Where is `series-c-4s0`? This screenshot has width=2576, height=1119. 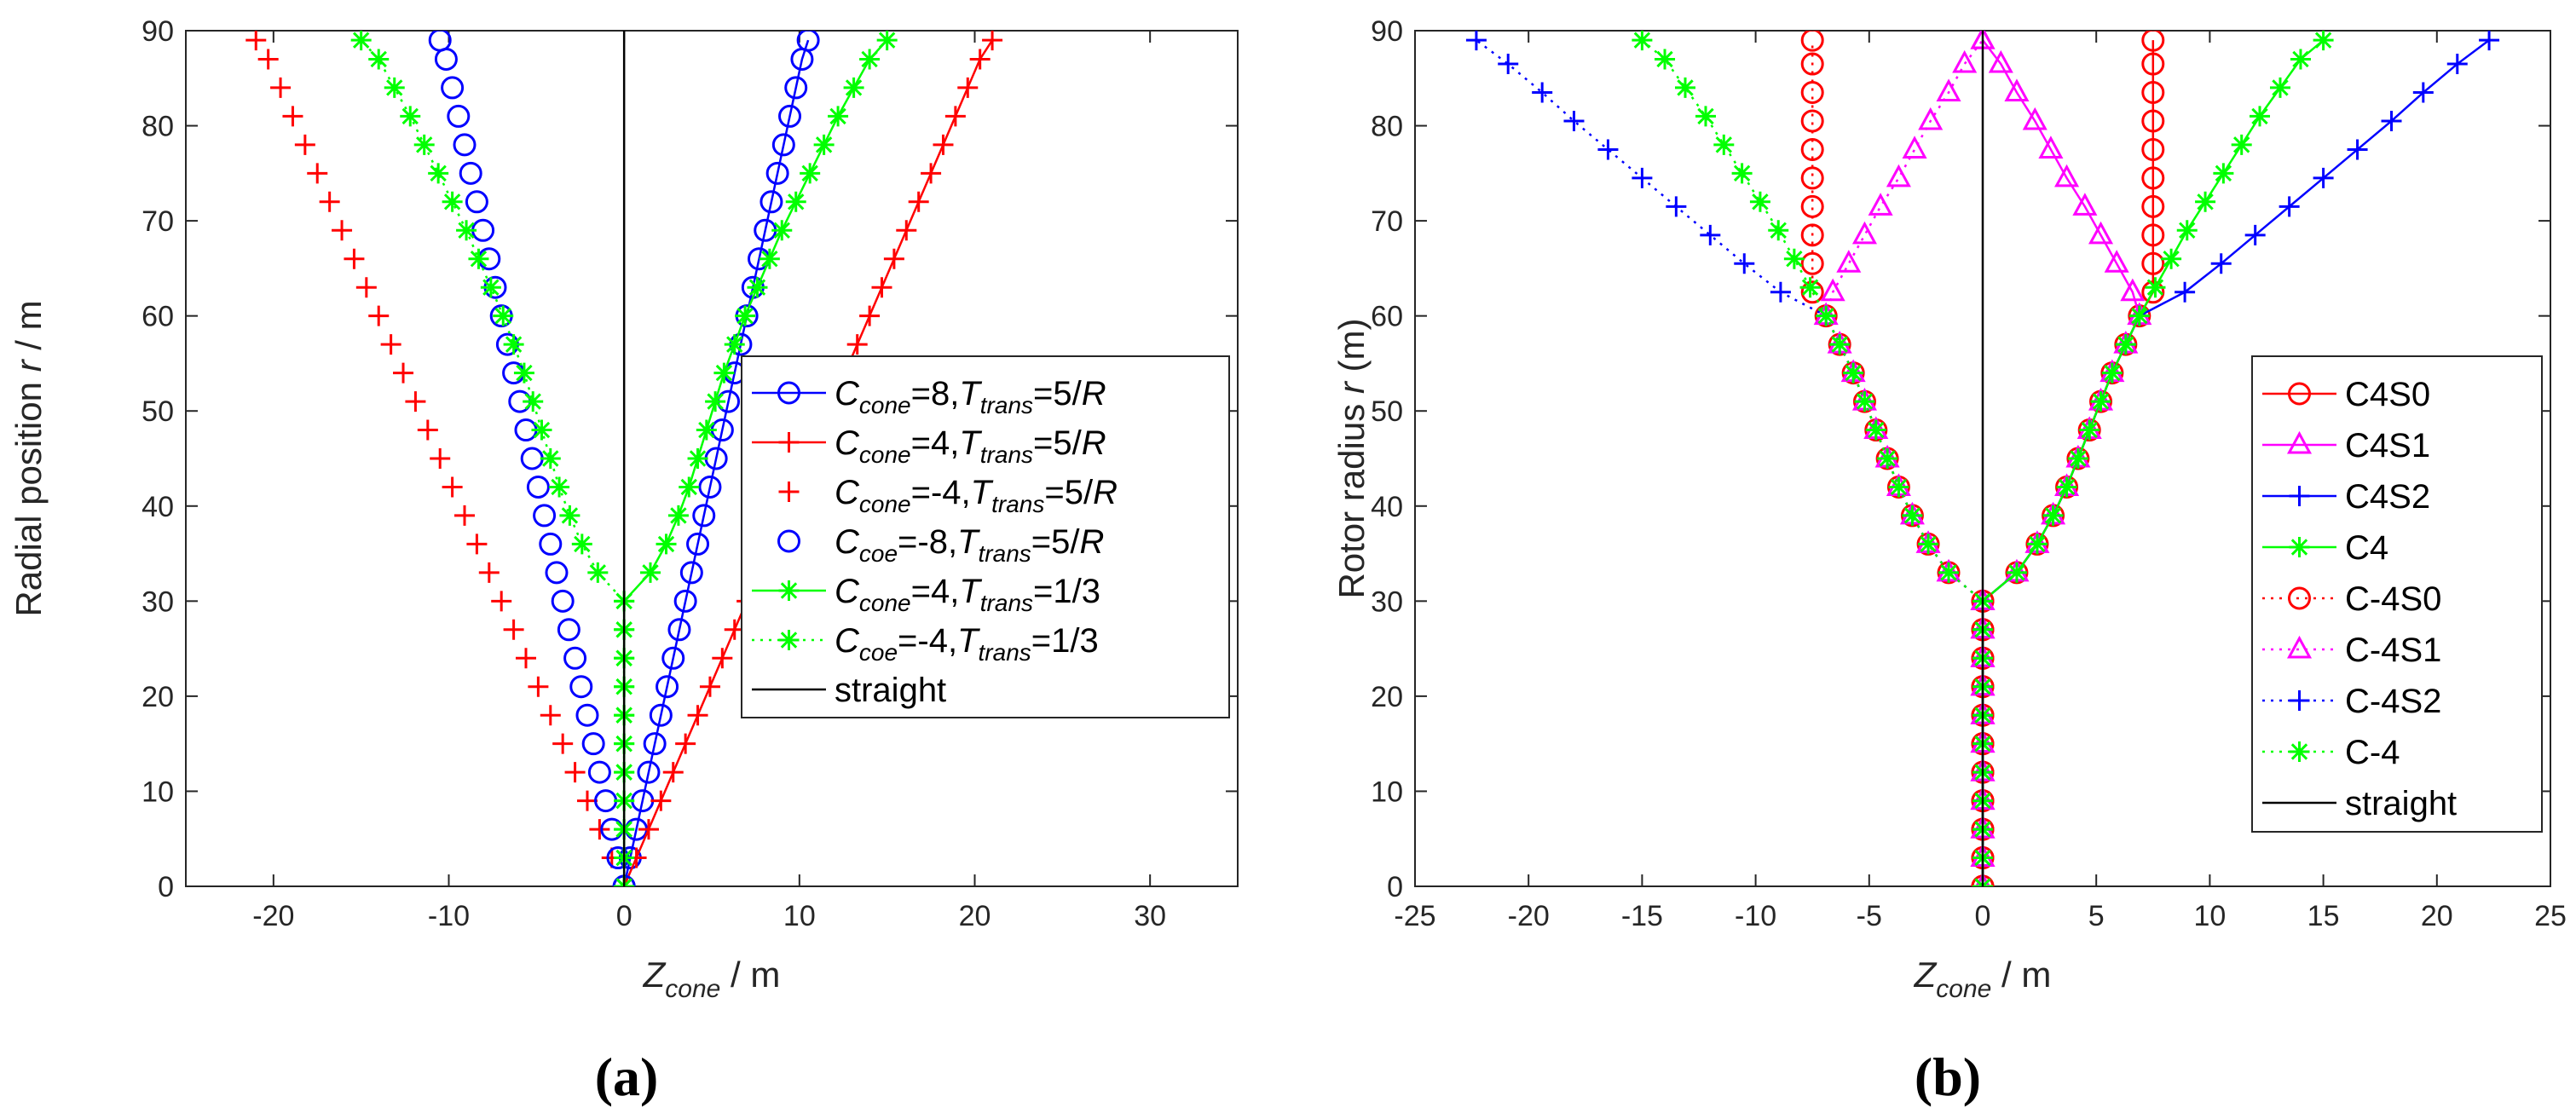
series-c-4s0 is located at coordinates (1897, 458).